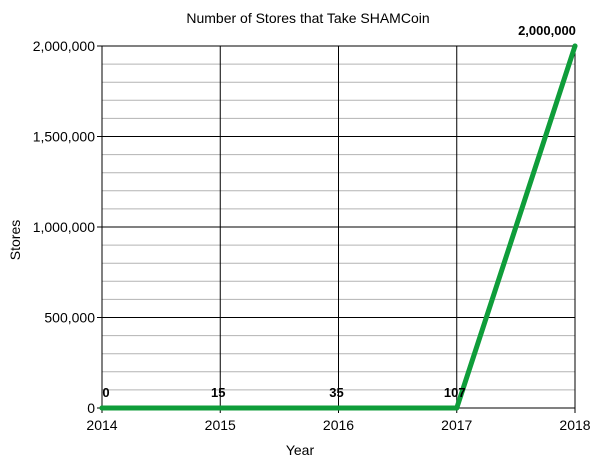 This screenshot has width=600, height=463. I want to click on x-axis-ticks: 2014 2015 2016 2017 2018, so click(338, 425).